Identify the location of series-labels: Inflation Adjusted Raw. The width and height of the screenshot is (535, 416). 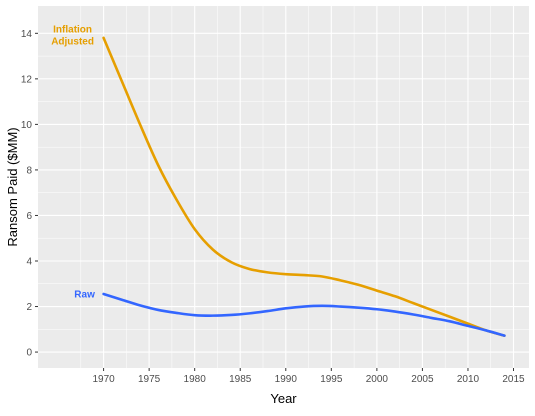
(73, 162).